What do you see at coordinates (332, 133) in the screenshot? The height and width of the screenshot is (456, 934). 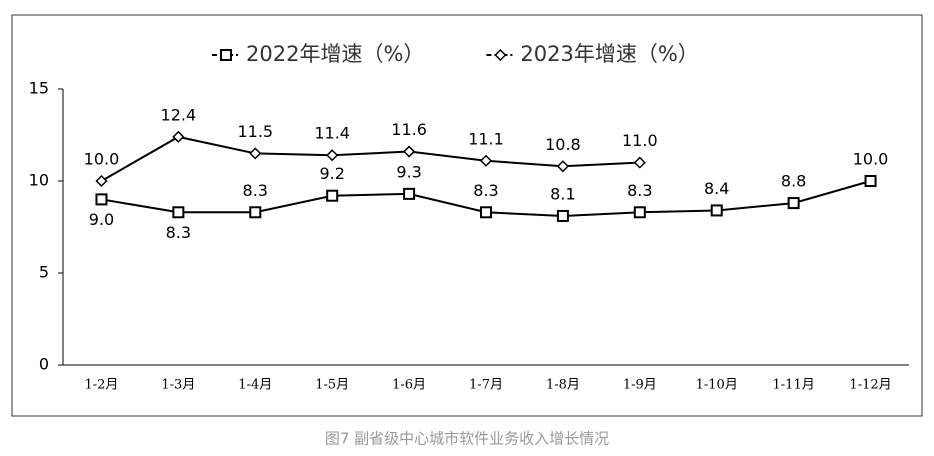 I see `data-label: 11.4` at bounding box center [332, 133].